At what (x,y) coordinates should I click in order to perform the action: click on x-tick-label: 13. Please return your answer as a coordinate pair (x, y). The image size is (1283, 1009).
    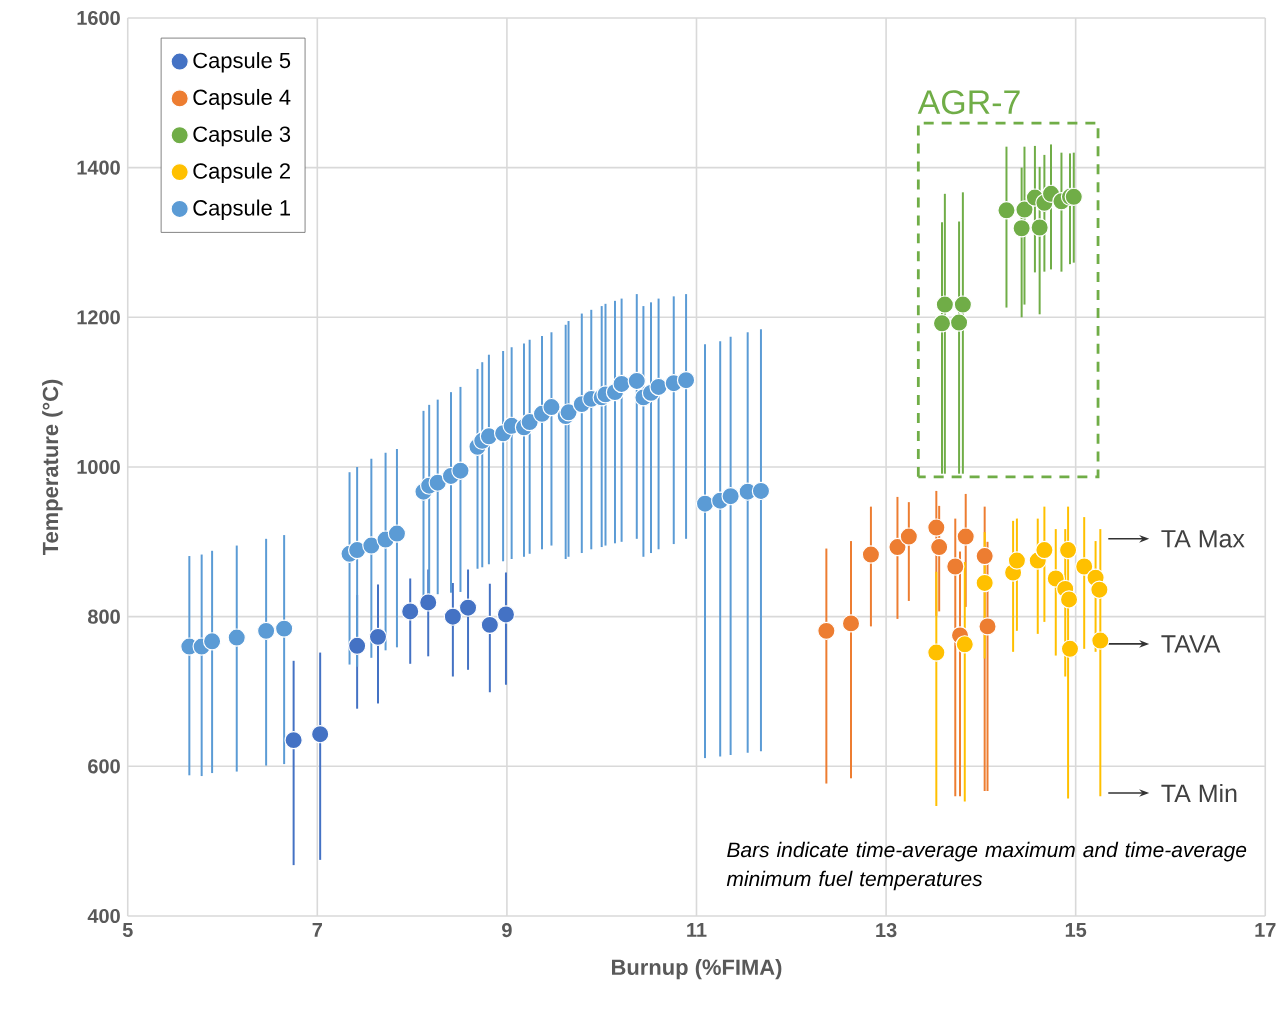
    Looking at the image, I should click on (886, 930).